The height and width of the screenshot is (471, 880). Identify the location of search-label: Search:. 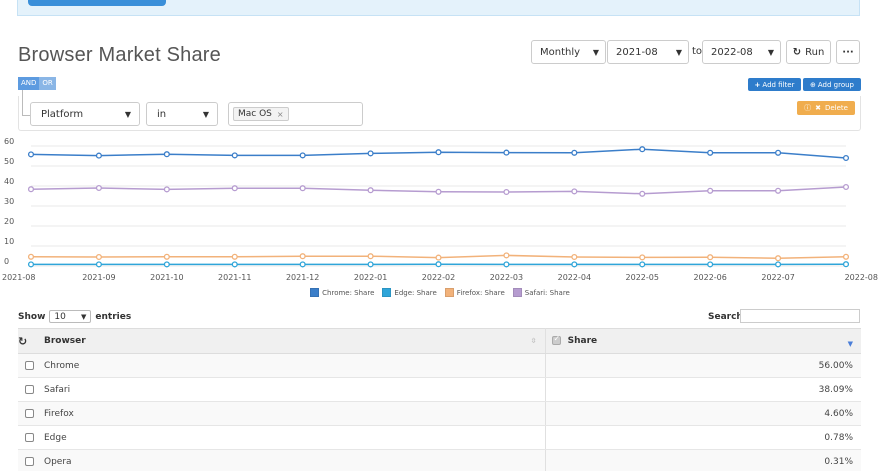
(727, 317).